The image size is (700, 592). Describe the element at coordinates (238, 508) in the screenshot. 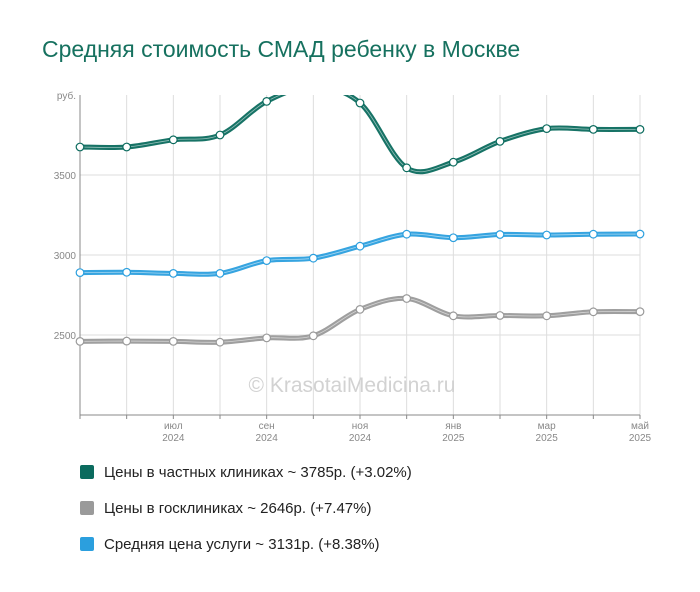

I see `legend-label-public: Цены в госклиниках ~ 2646р. (+7.47%)` at that location.